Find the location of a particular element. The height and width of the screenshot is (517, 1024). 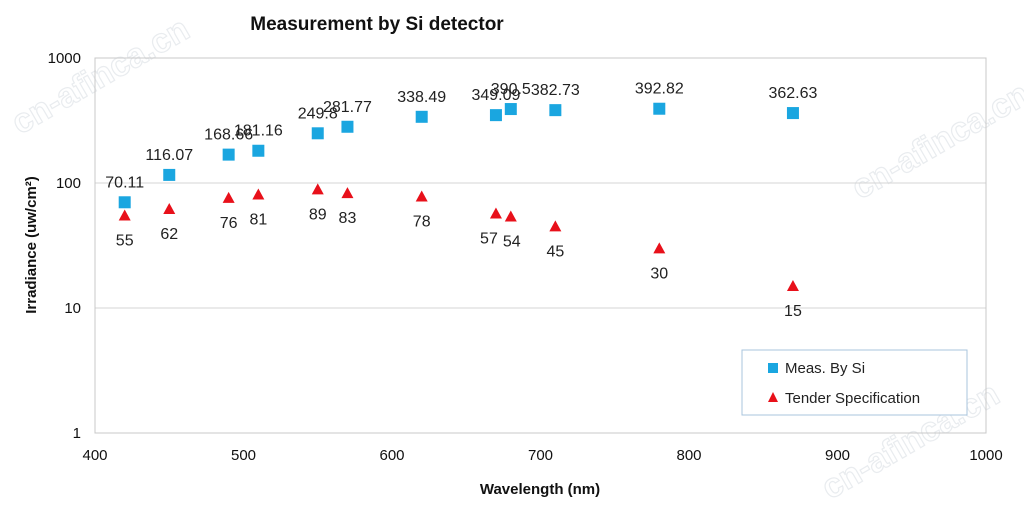

legend-label-tender: Tender Specification is located at coordinates (852, 398).